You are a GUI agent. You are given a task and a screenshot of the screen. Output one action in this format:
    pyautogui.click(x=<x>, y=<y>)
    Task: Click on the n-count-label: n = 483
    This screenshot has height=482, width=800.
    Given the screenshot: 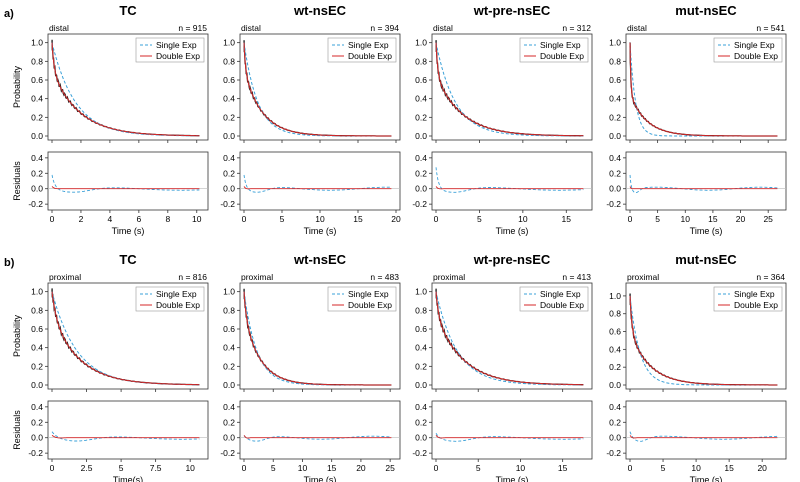 What is the action you would take?
    pyautogui.click(x=384, y=277)
    